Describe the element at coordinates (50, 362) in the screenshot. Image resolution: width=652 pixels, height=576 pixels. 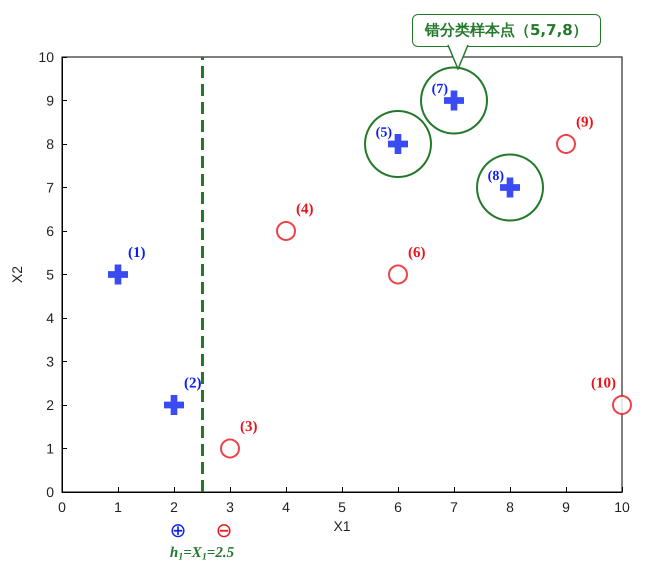
I see `y-tick-label: 3` at that location.